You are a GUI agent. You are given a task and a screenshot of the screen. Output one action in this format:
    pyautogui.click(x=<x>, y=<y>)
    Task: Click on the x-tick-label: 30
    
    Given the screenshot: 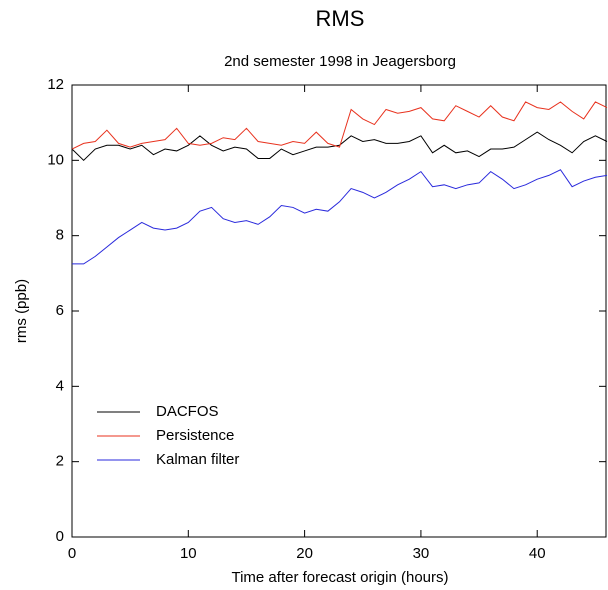 What is the action you would take?
    pyautogui.click(x=421, y=553)
    